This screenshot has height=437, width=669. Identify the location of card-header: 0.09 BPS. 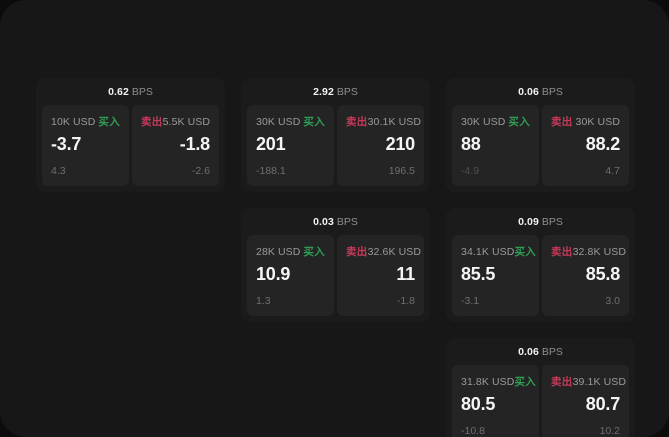
(540, 225).